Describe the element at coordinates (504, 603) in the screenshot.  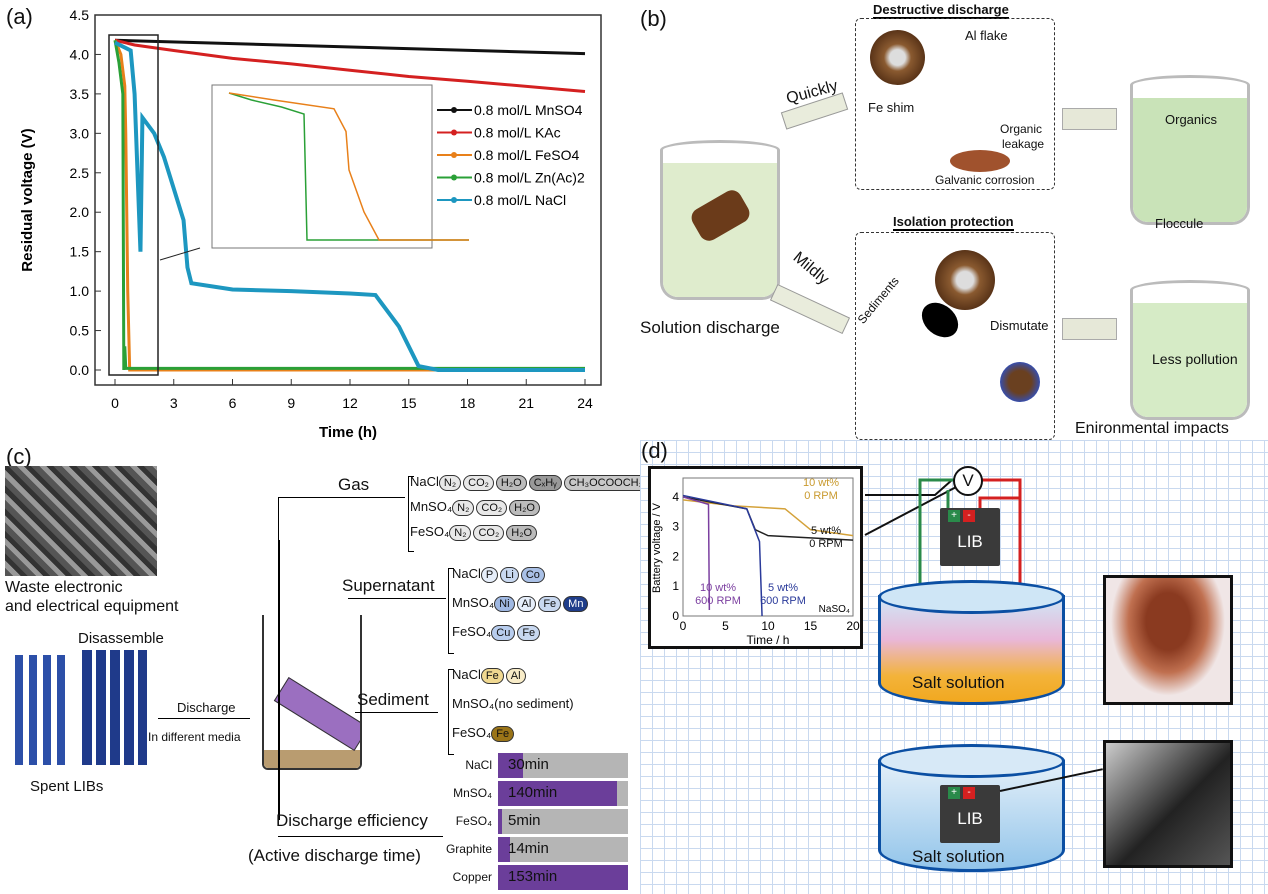
I see `species-badge: Ni` at that location.